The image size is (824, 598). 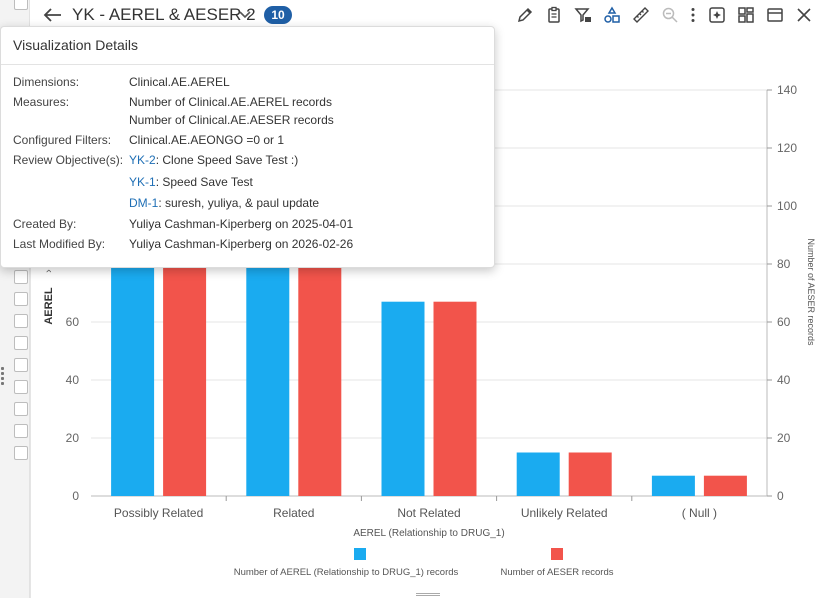 I want to click on ruler-icon, so click(x=640, y=15).